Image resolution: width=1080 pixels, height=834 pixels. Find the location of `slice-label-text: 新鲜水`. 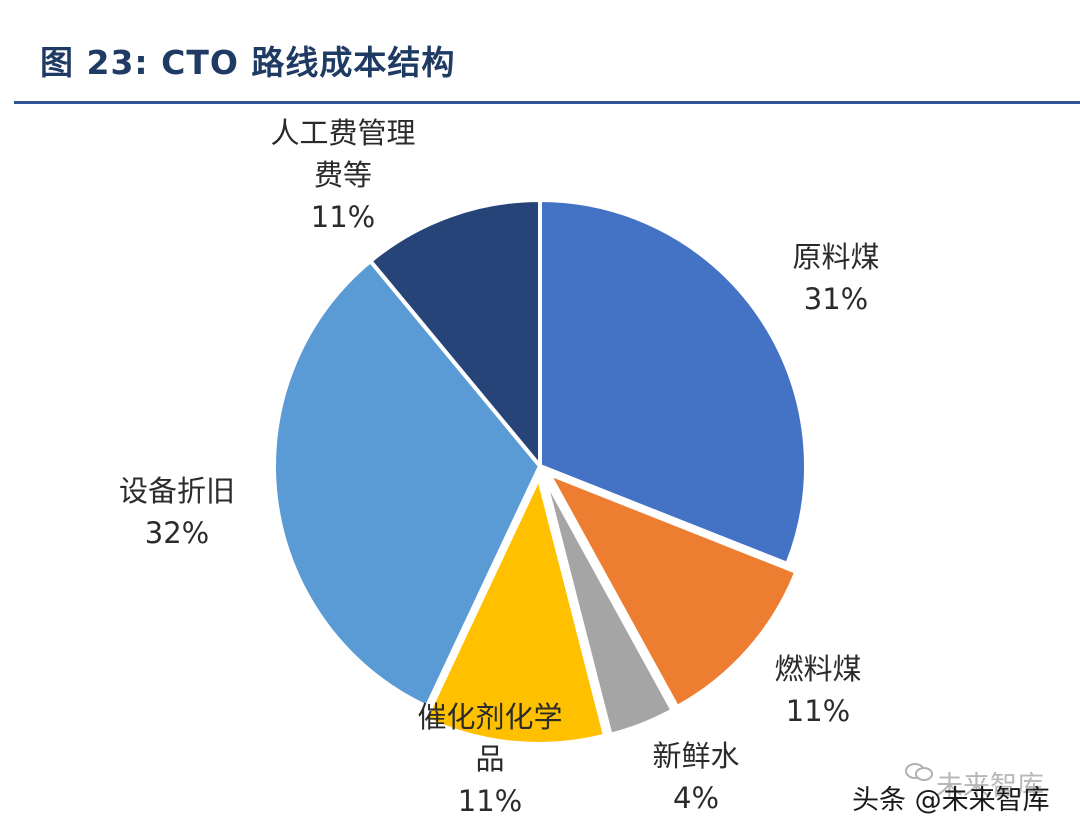

slice-label-text: 新鲜水 is located at coordinates (696, 756).